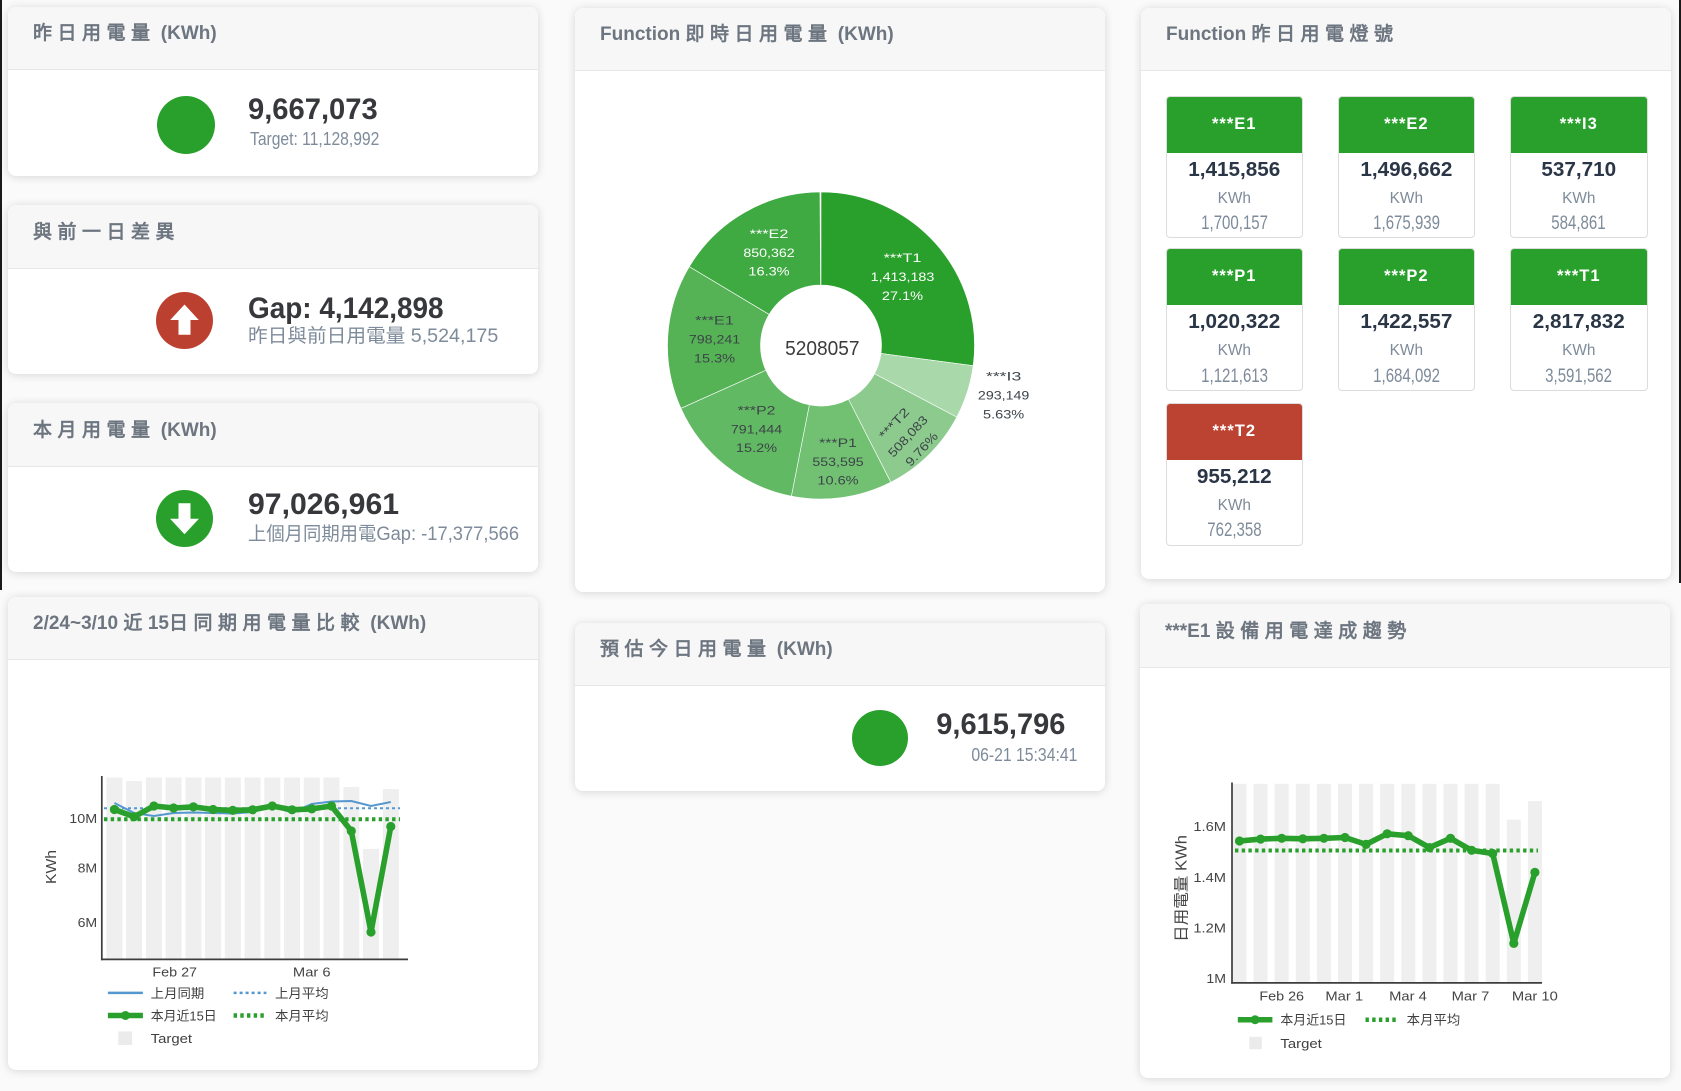 The image size is (1681, 1091). Describe the element at coordinates (756, 448) in the screenshot. I see `svg-text: 15.2%` at that location.